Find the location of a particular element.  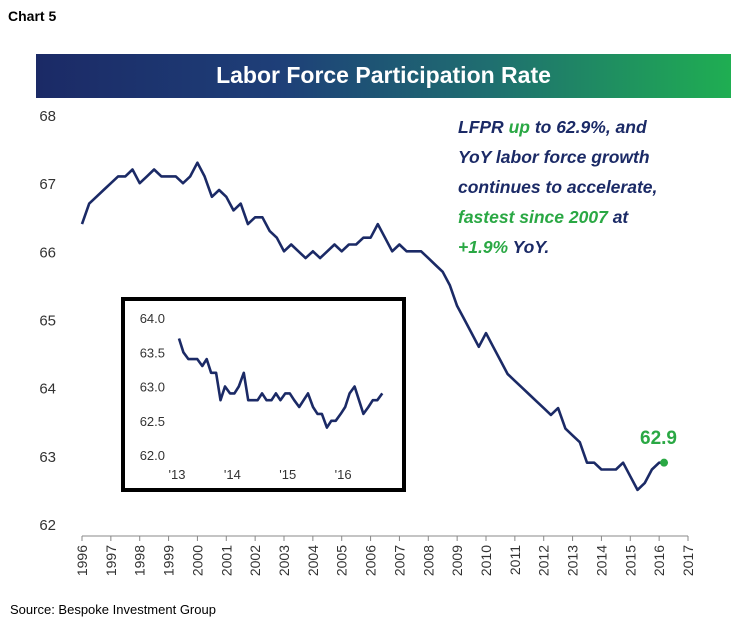

x-tick-label: 1999 is located at coordinates (169, 560).